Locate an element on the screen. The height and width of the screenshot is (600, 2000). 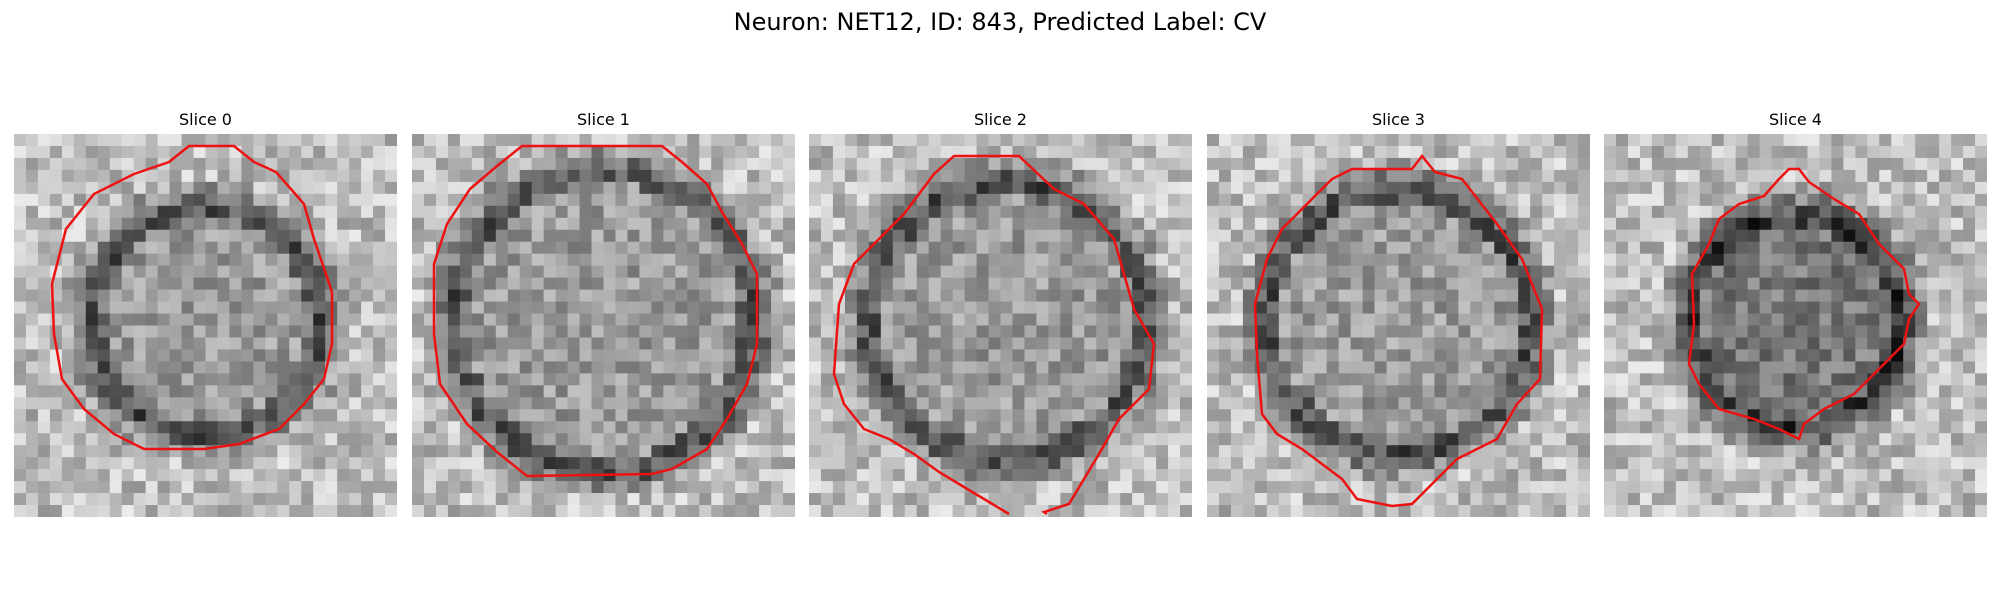
slice-panel-3: Slice 3 is located at coordinates (1398, 312).